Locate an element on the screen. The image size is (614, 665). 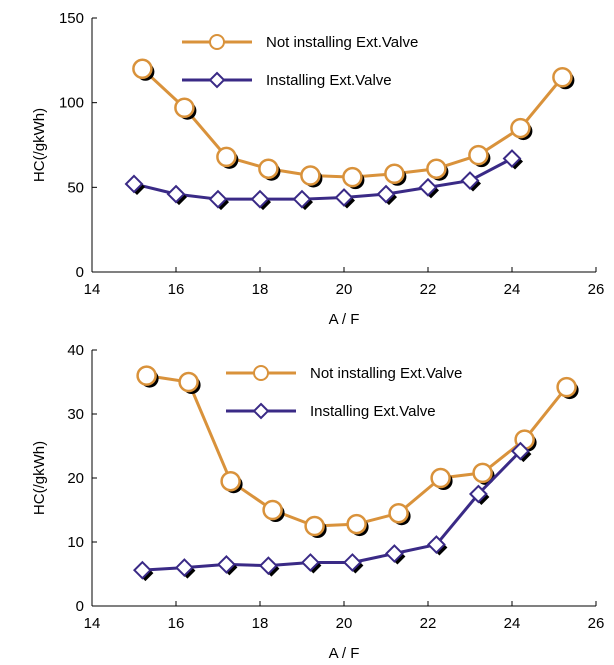
x-tick-label: 26 is located at coordinates (596, 623).